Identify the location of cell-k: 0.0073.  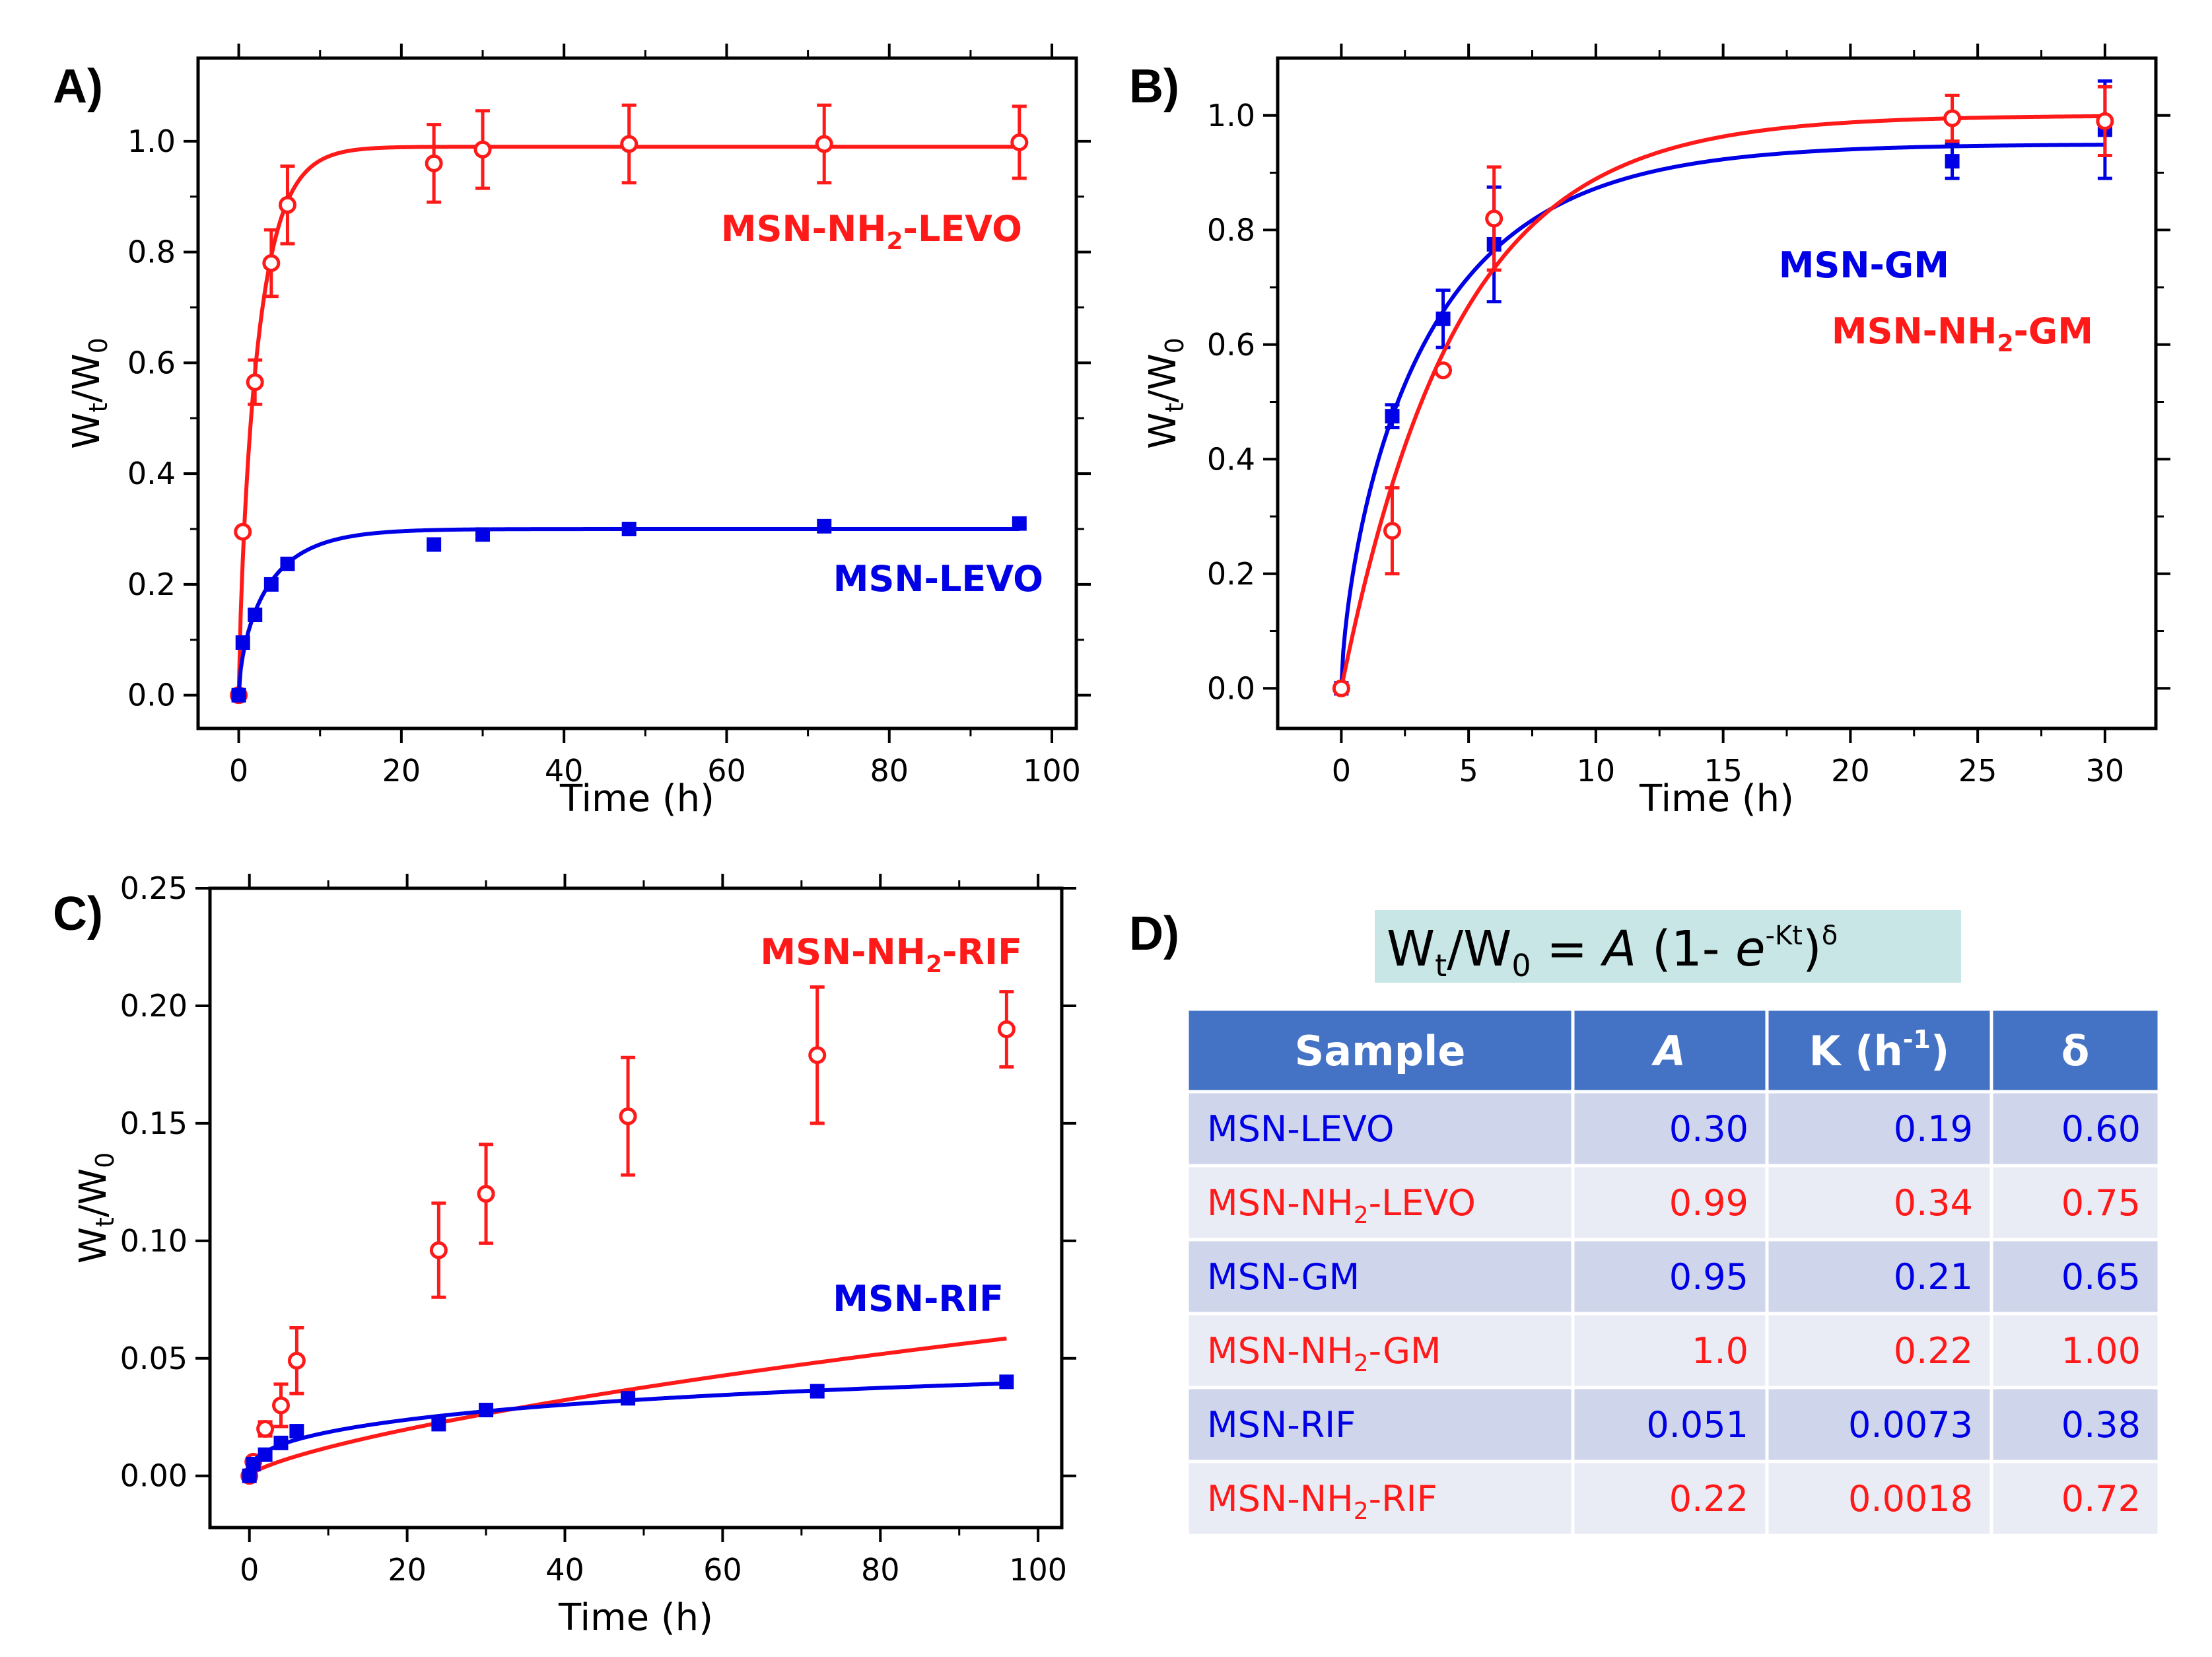
(1911, 1425).